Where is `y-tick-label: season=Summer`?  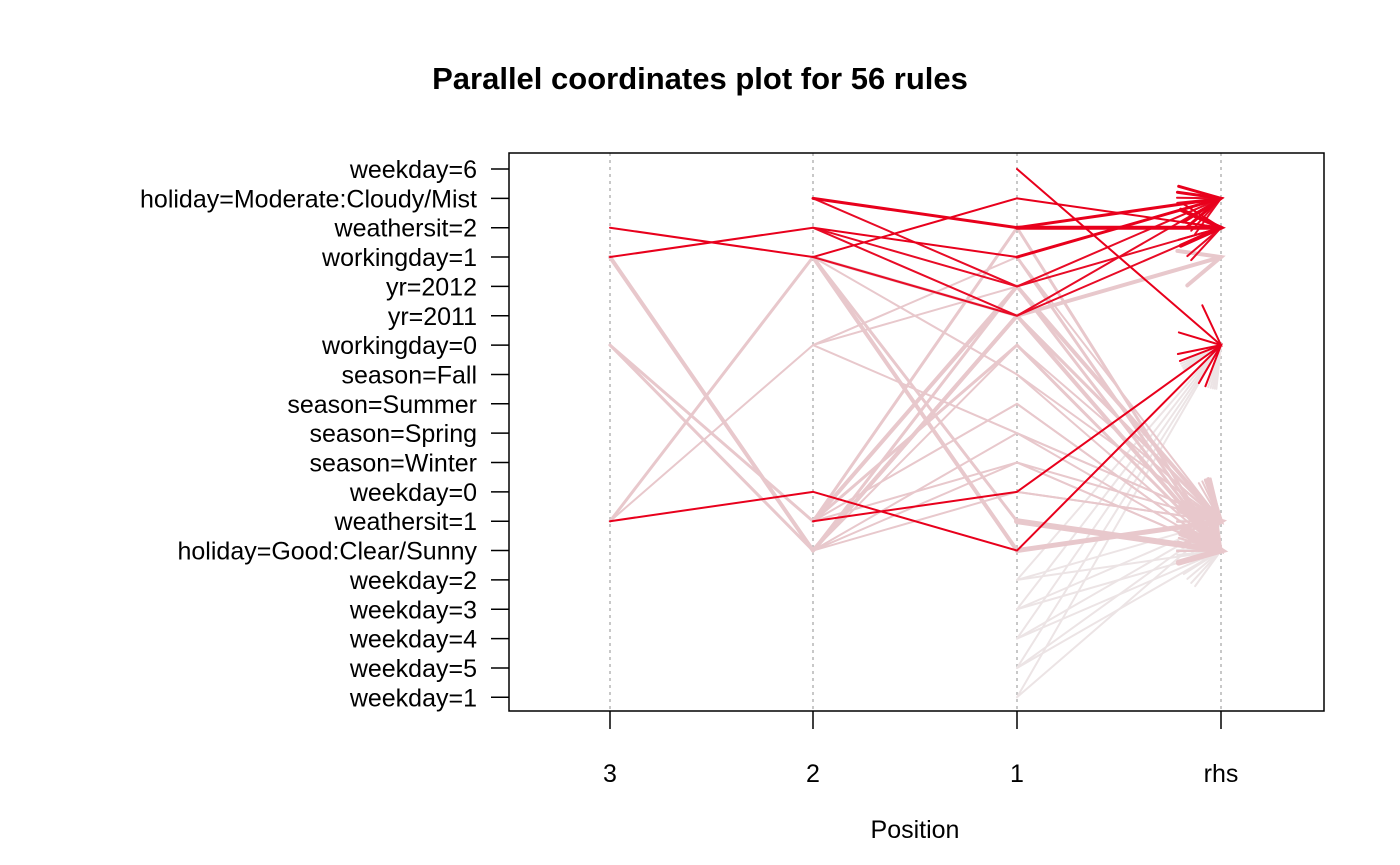
y-tick-label: season=Summer is located at coordinates (382, 405).